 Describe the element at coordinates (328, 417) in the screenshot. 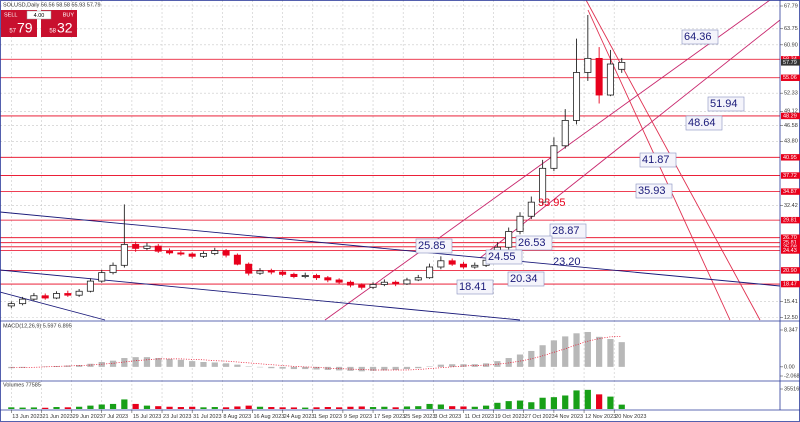

I see `x-tick-label: 1 Sep 2023` at that location.